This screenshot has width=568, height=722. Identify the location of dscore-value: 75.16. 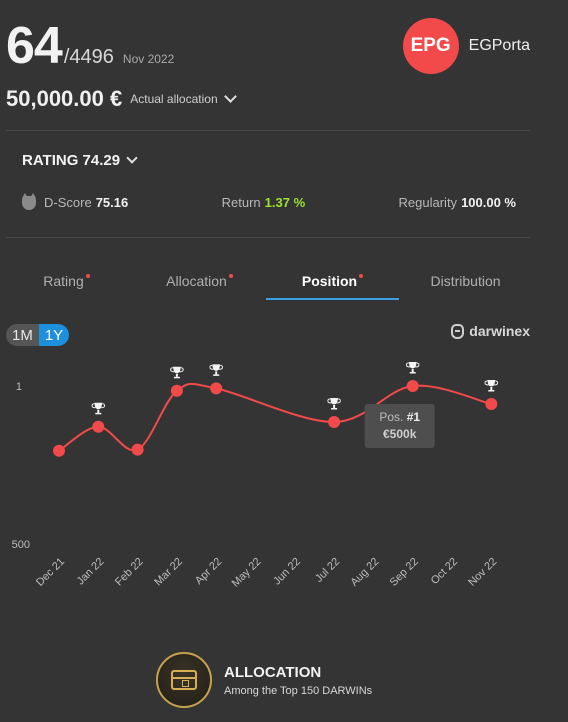
(112, 202).